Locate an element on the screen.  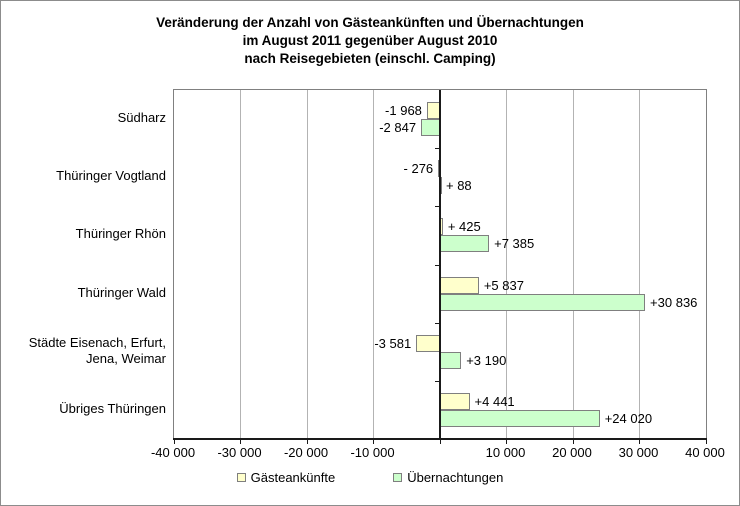
category-label: Südharz is located at coordinates (141, 118).